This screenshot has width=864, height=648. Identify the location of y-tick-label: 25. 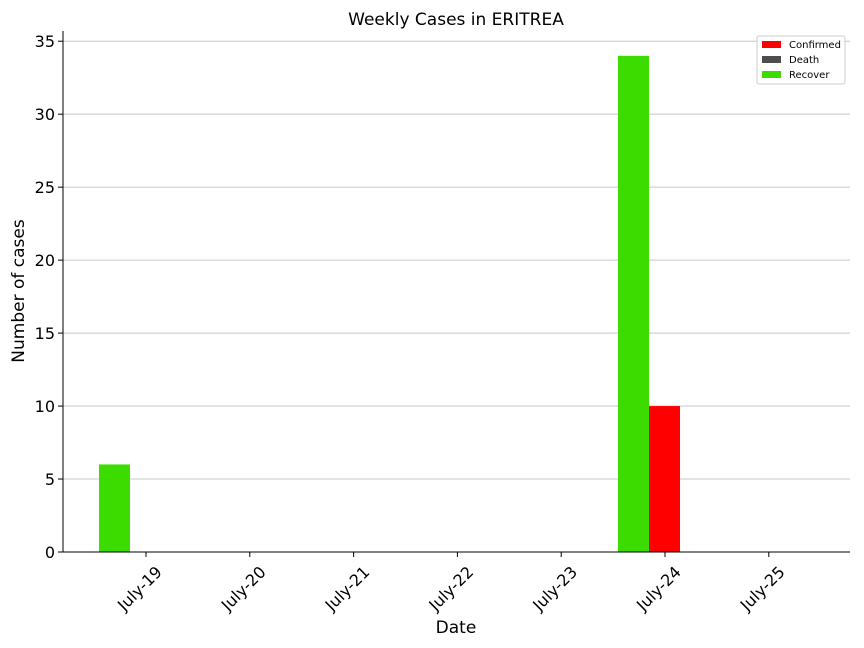
(45, 187).